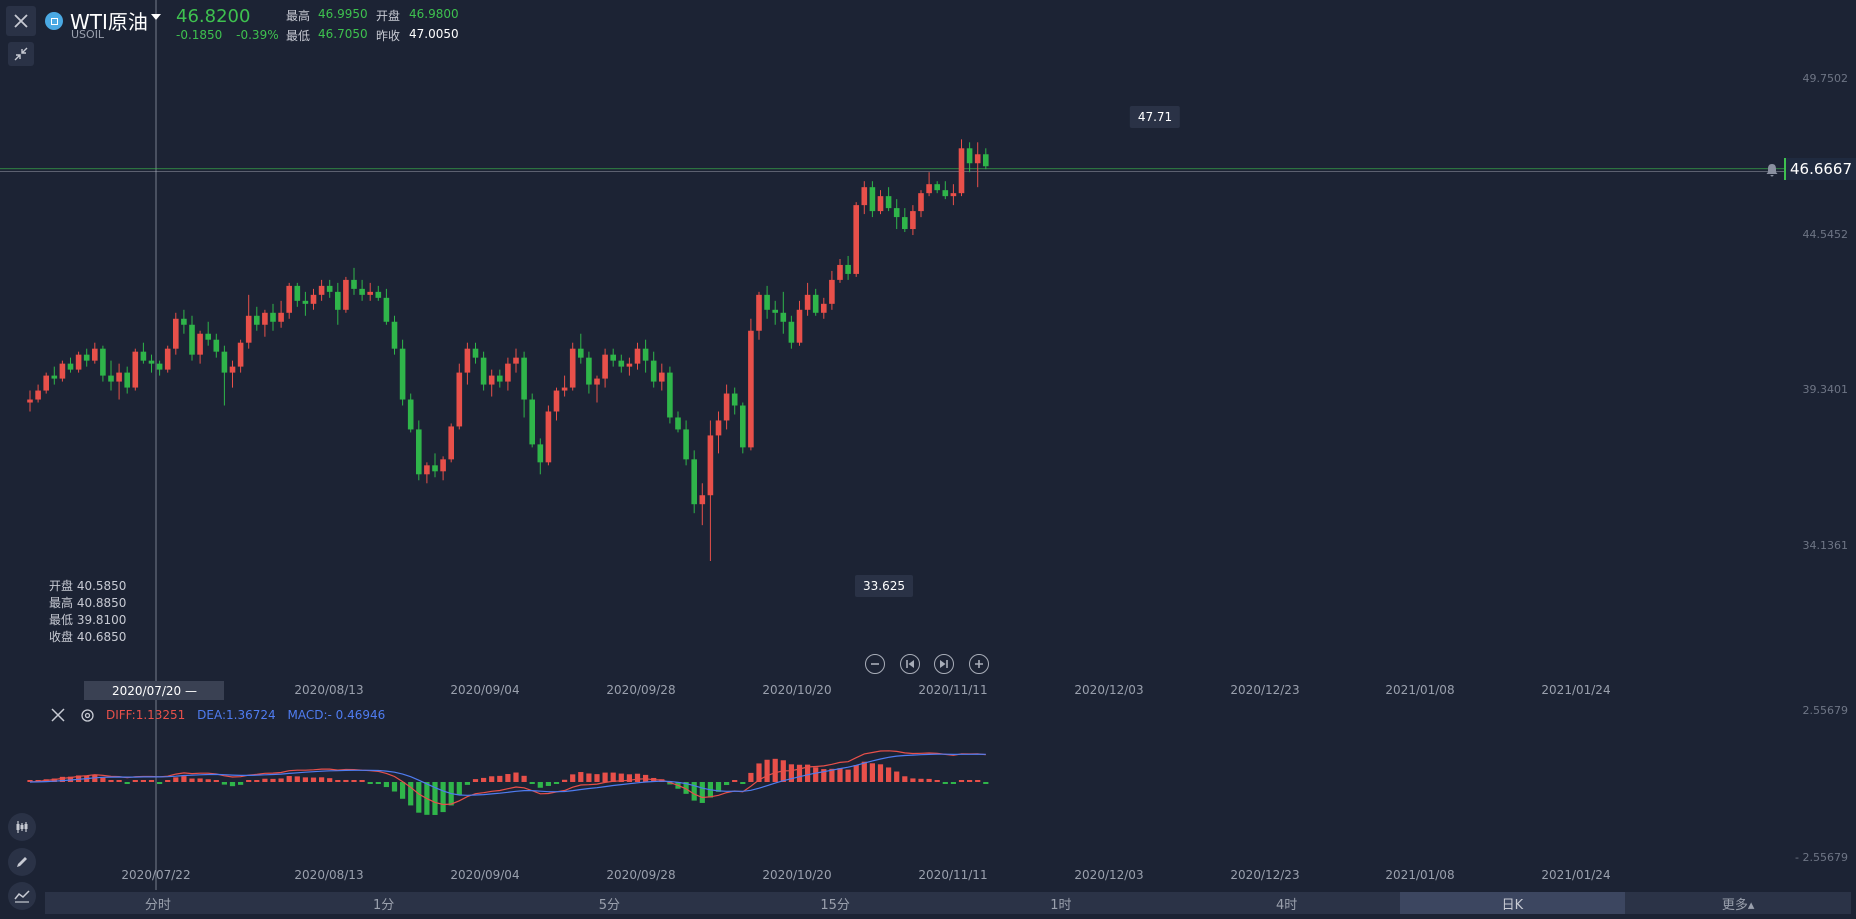 The height and width of the screenshot is (919, 1856). I want to click on draw-tool-button, so click(22, 862).